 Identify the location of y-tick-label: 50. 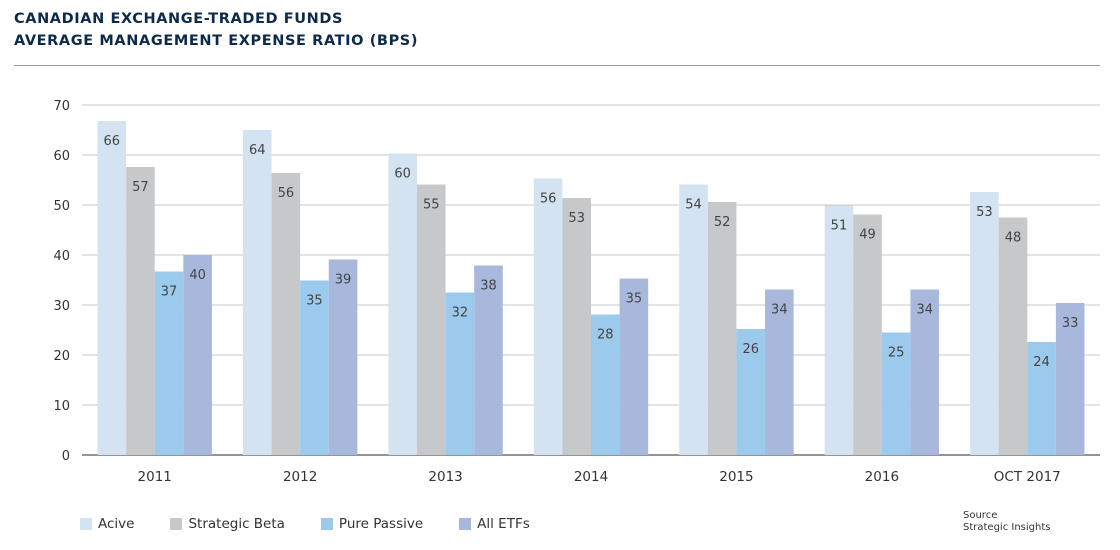
(61, 206).